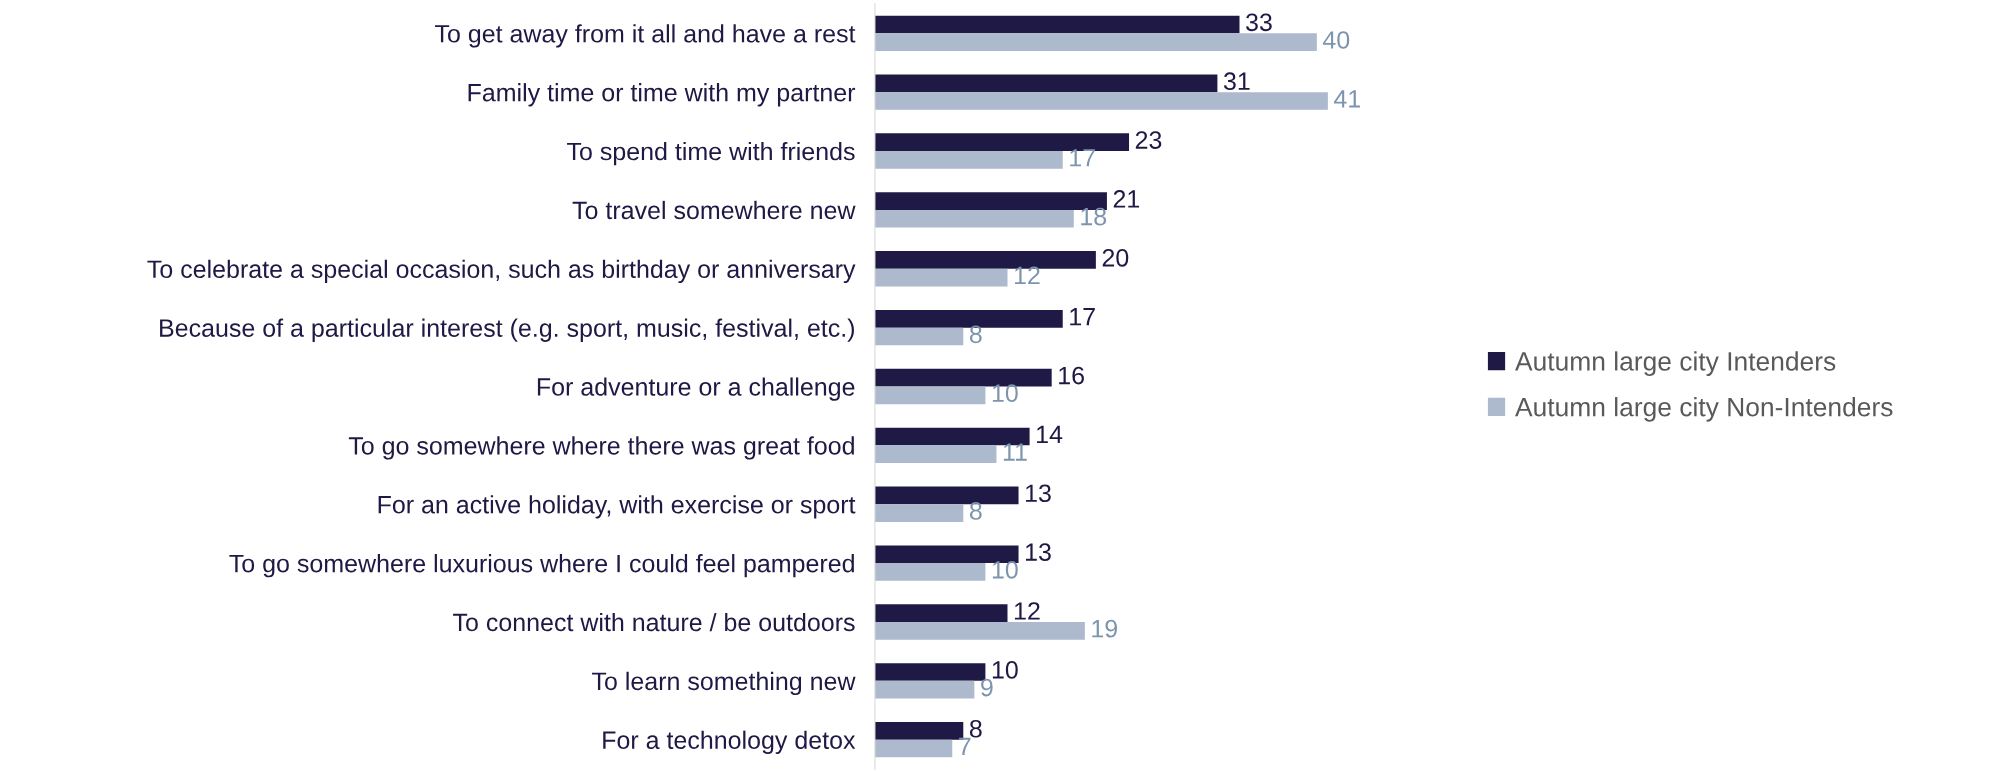 The height and width of the screenshot is (773, 1993). What do you see at coordinates (1050, 434) in the screenshot?
I see `data-label: 14` at bounding box center [1050, 434].